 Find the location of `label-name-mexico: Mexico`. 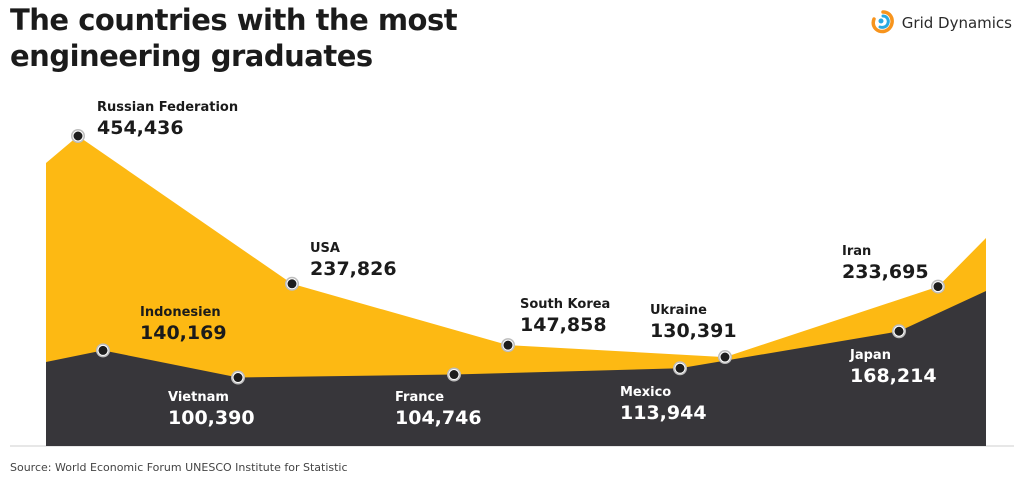

label-name-mexico: Mexico is located at coordinates (645, 392).